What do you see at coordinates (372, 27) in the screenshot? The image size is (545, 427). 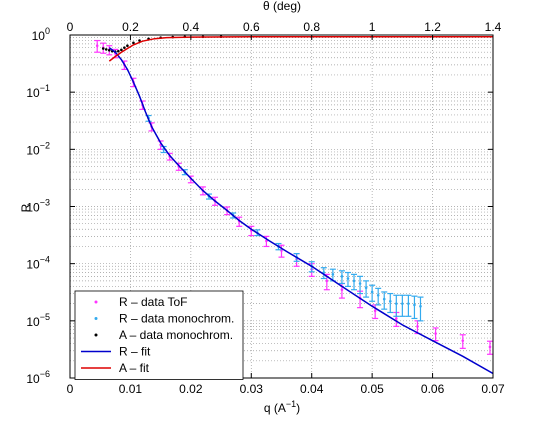 I see `top-x-tick-label: 1` at bounding box center [372, 27].